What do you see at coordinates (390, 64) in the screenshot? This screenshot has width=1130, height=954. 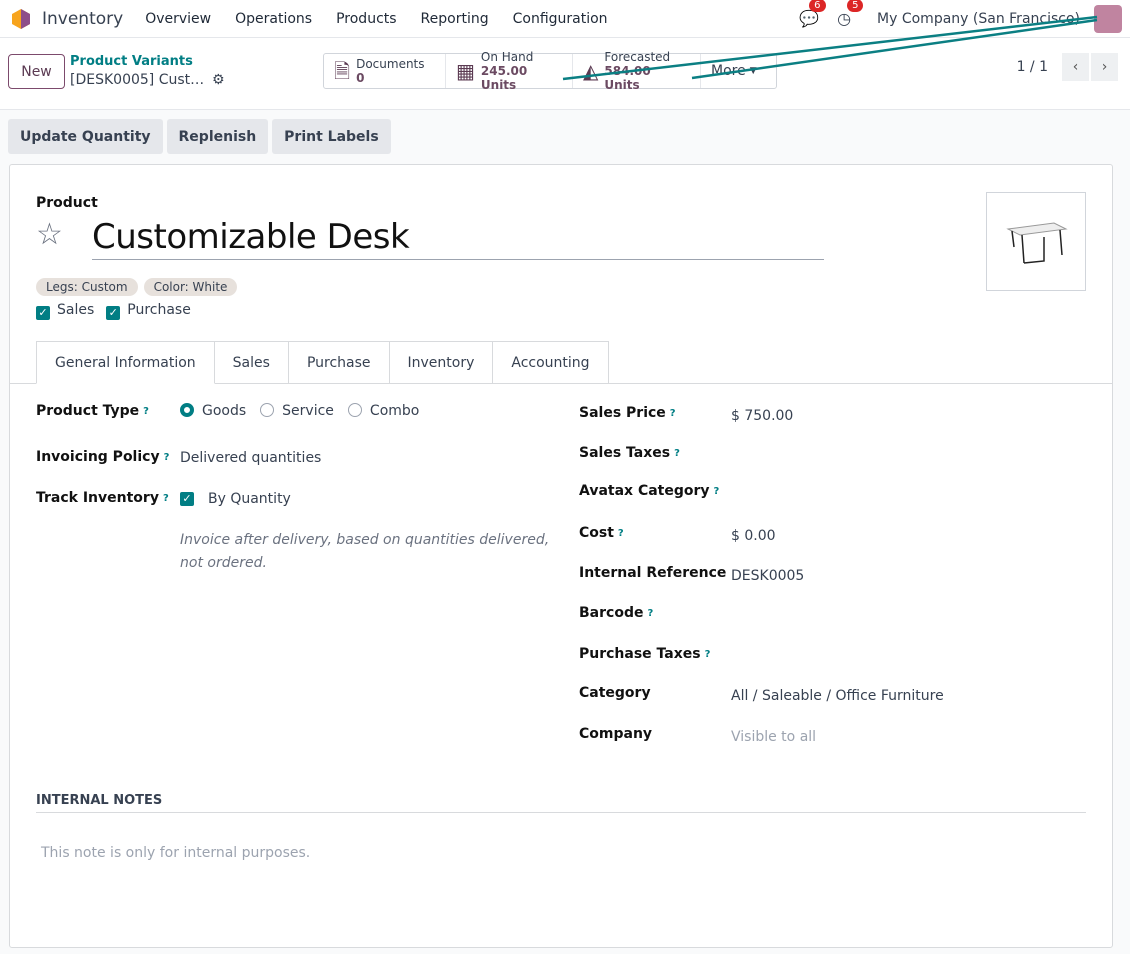 I see `documents-label: Documents` at bounding box center [390, 64].